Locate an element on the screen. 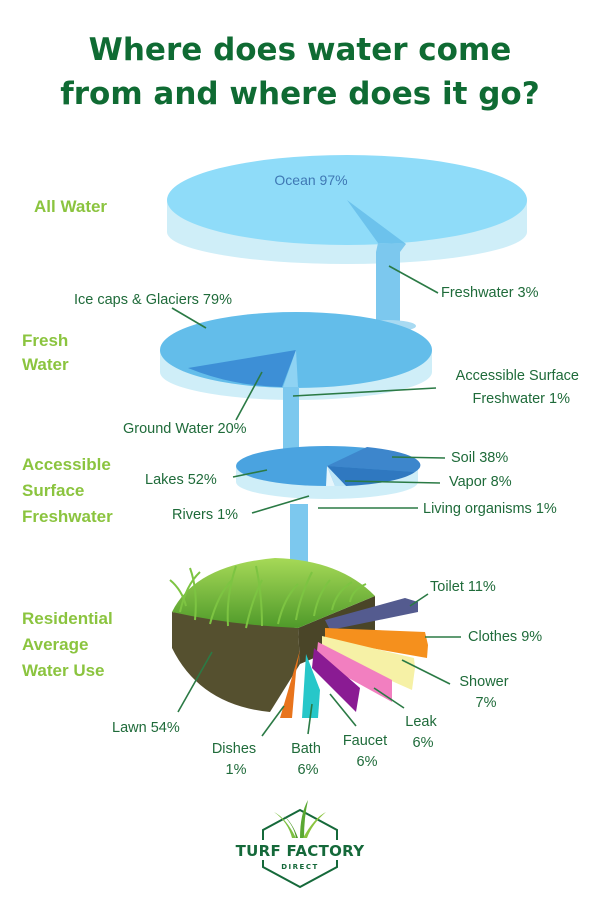  fresh-water-disc is located at coordinates (296, 356).